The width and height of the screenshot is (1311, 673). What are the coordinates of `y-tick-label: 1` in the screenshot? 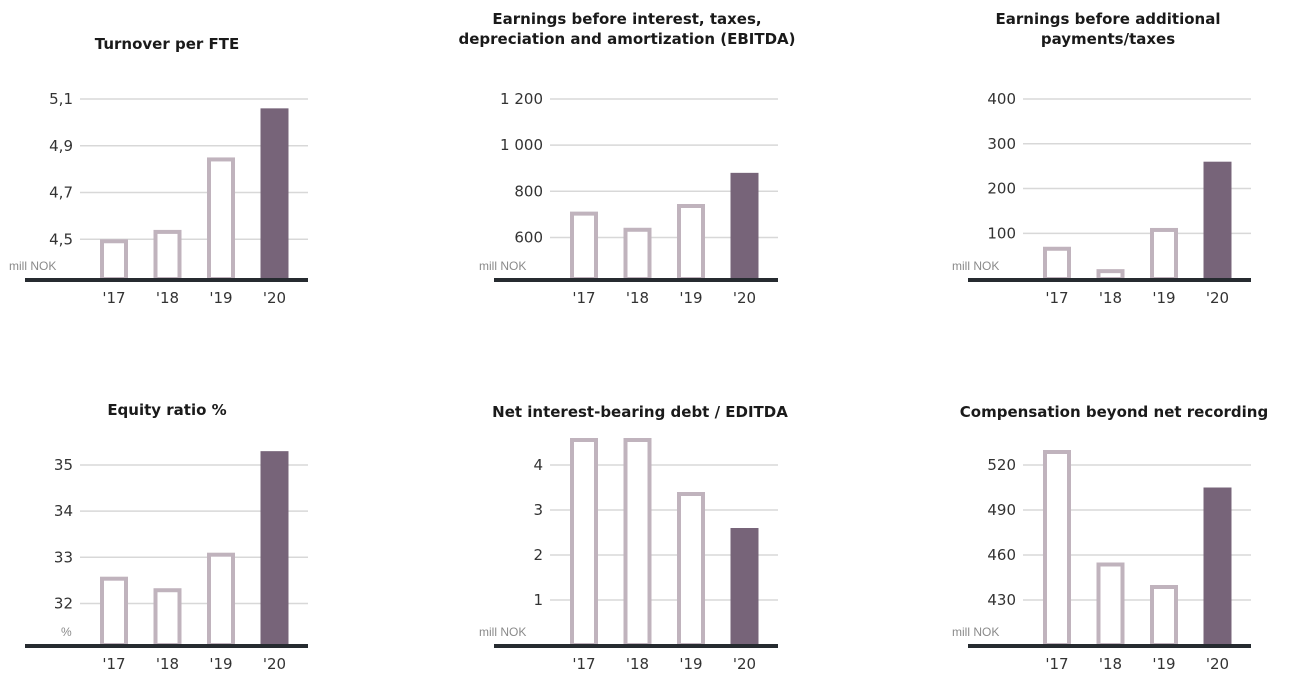 It's located at (538, 600).